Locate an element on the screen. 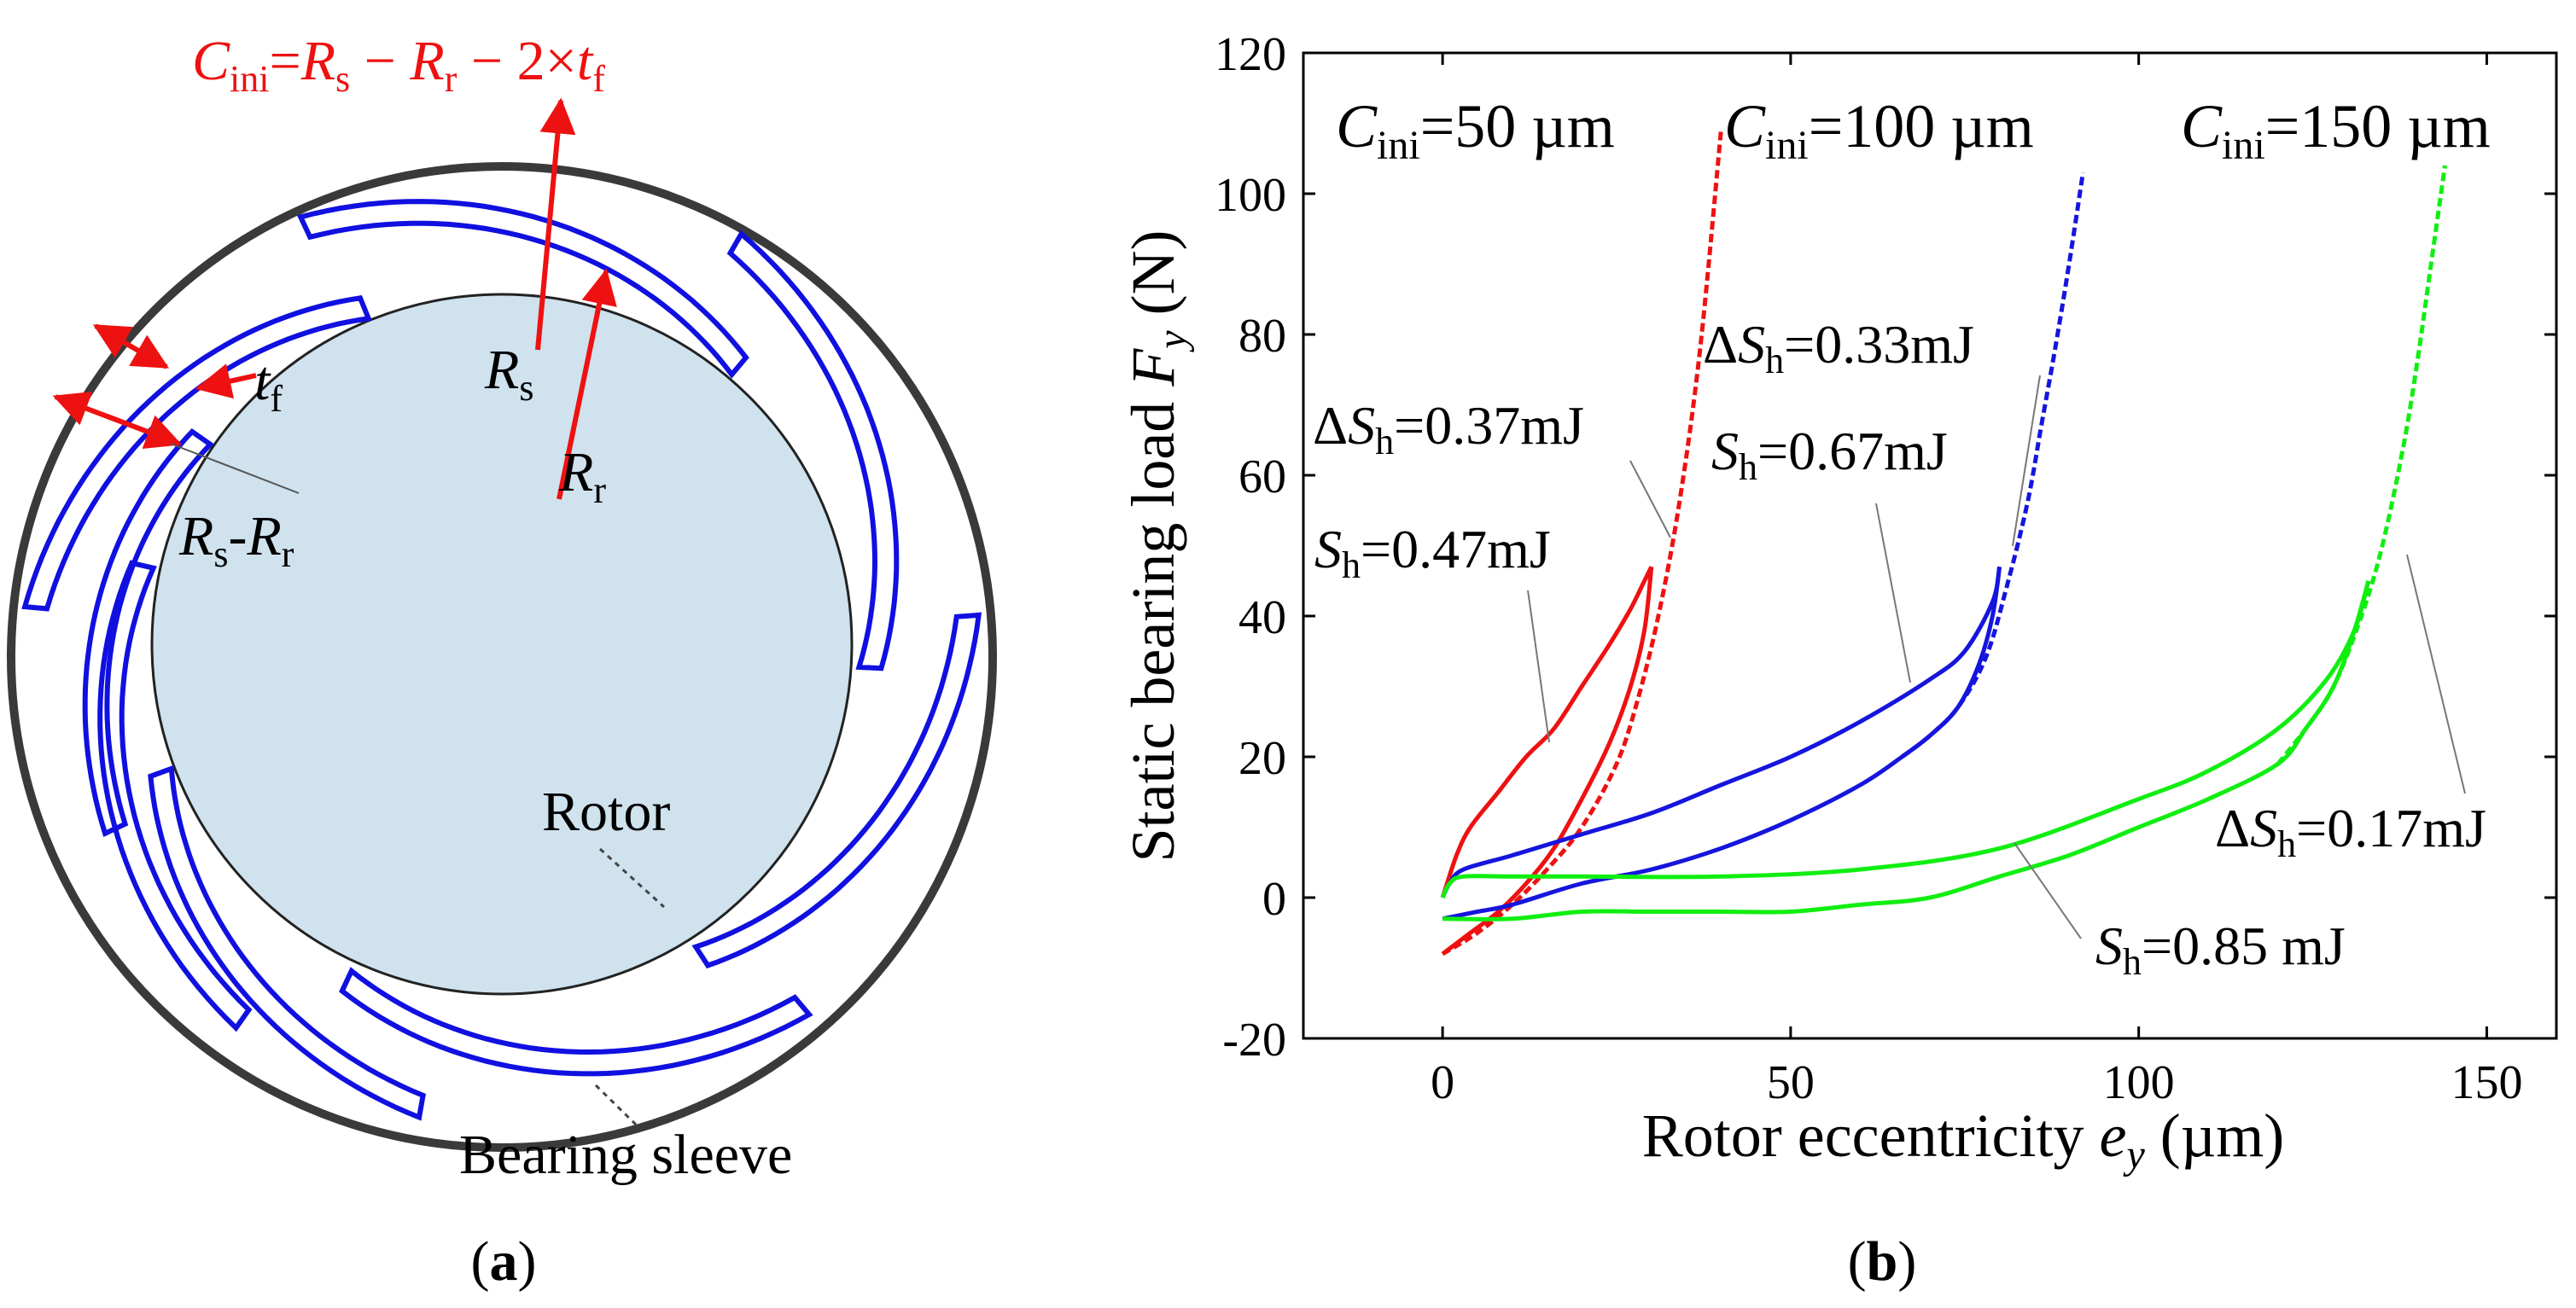 This screenshot has height=1308, width=2576. formula-minus1: − is located at coordinates (380, 61).